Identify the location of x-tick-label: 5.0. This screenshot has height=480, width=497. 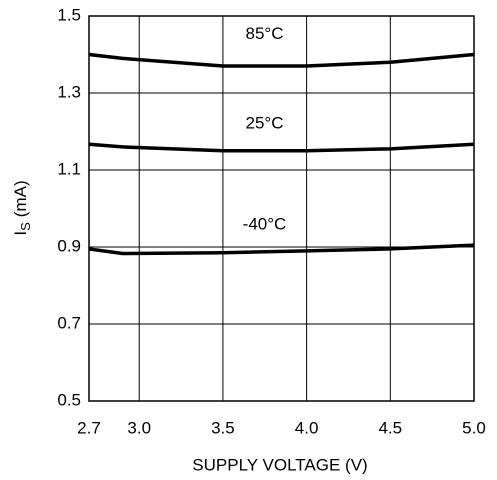
(474, 427).